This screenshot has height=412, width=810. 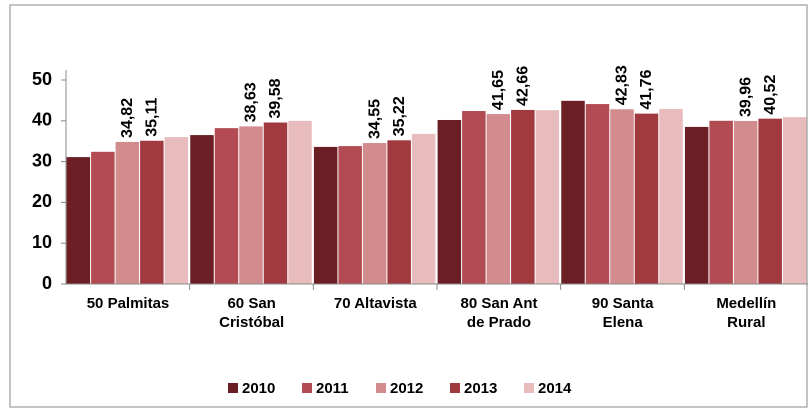 I want to click on data-label: 38,63, so click(x=251, y=102).